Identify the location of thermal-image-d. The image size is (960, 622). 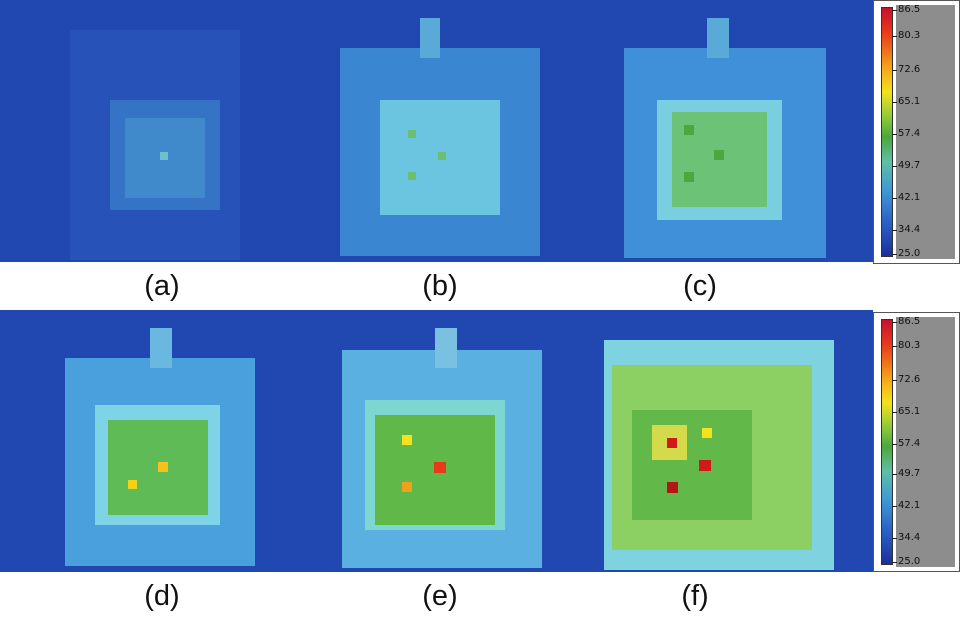
(160, 447).